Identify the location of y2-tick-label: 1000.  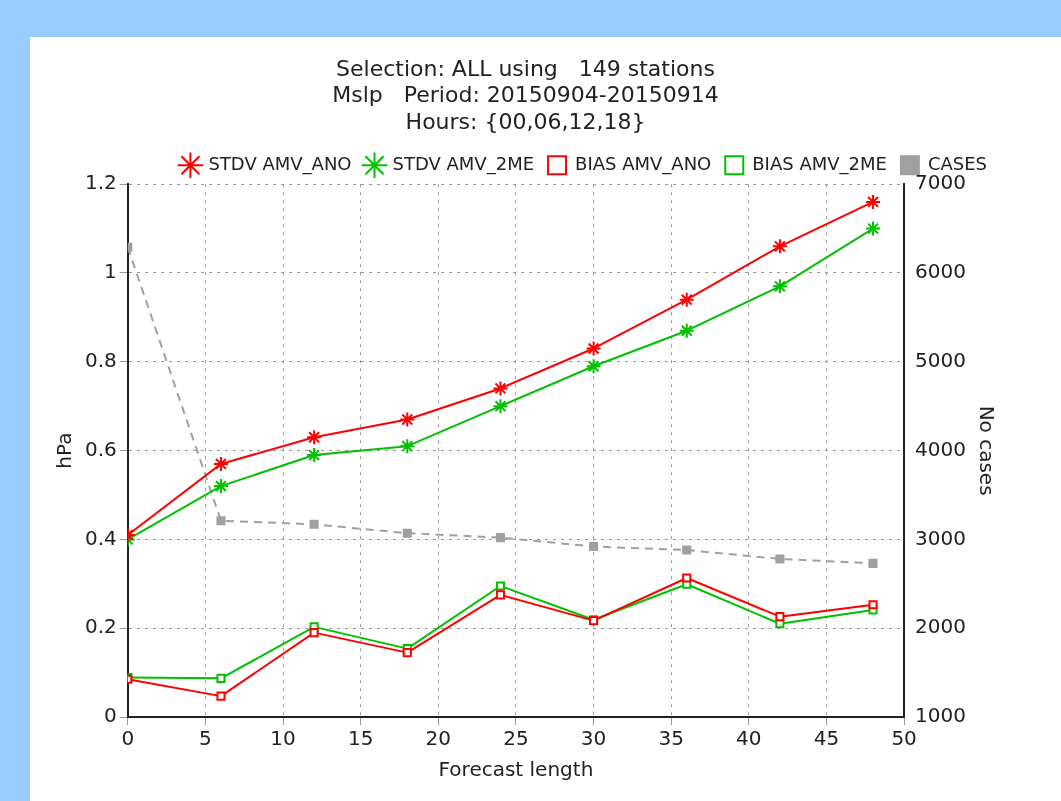
(941, 715).